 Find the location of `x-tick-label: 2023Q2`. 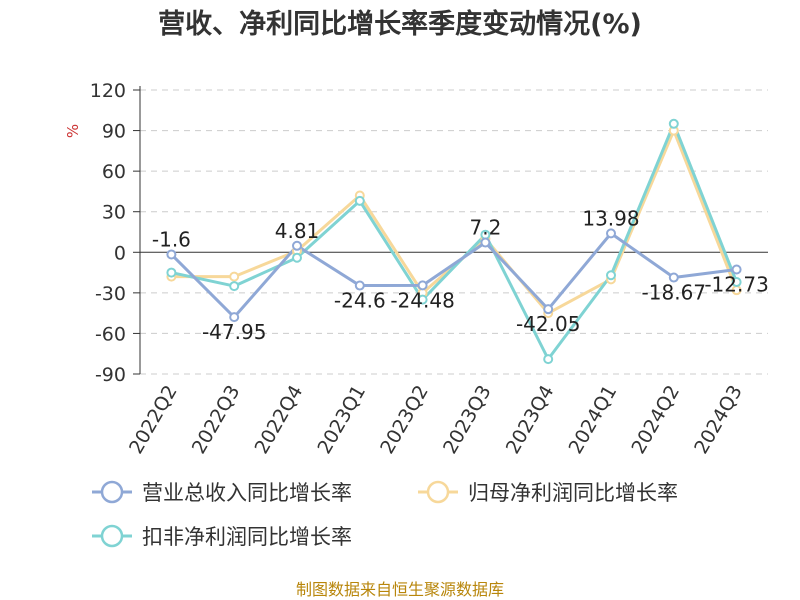

x-tick-label: 2023Q2 is located at coordinates (404, 420).